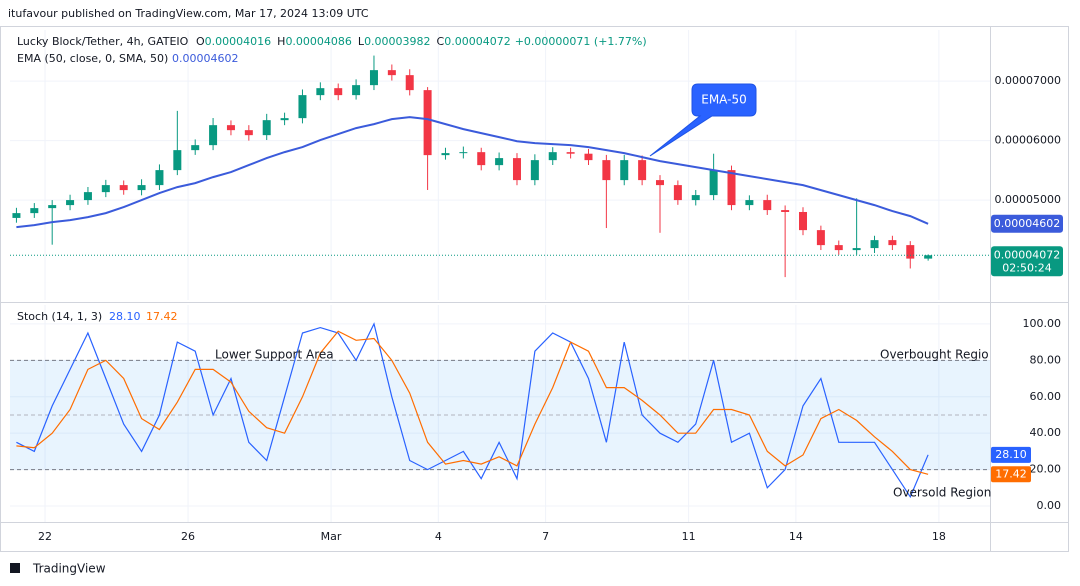 The height and width of the screenshot is (586, 1080). Describe the element at coordinates (59, 316) in the screenshot. I see `legend-stoch: Stoch (14, 1, 3)` at that location.